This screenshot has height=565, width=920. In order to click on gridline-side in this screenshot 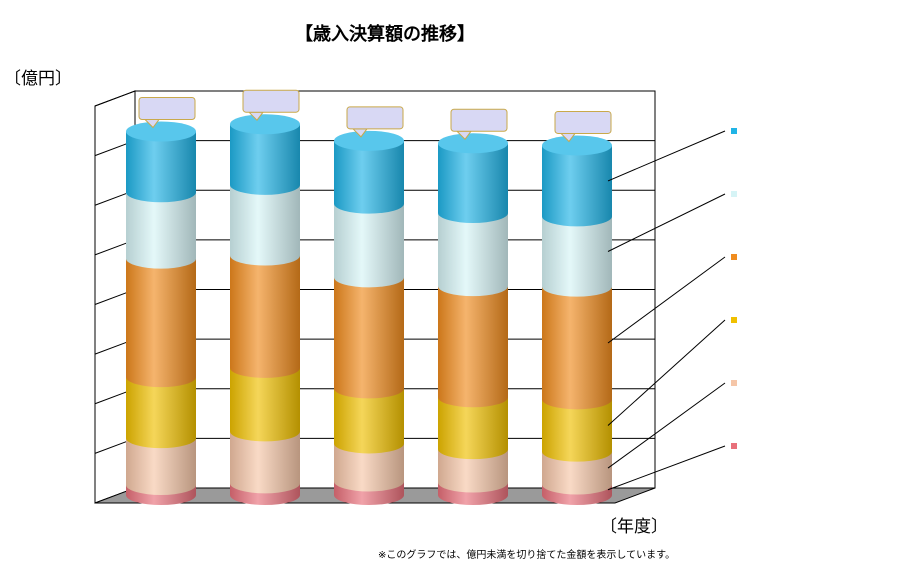, I will do `click(115, 98)`.